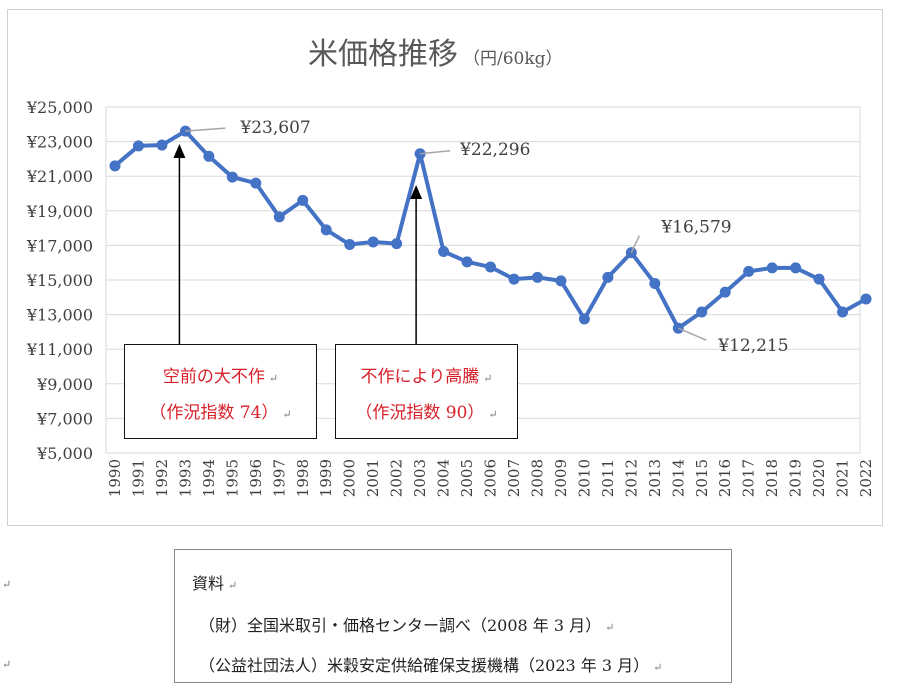  I want to click on x-tick-label: 1997, so click(279, 478).